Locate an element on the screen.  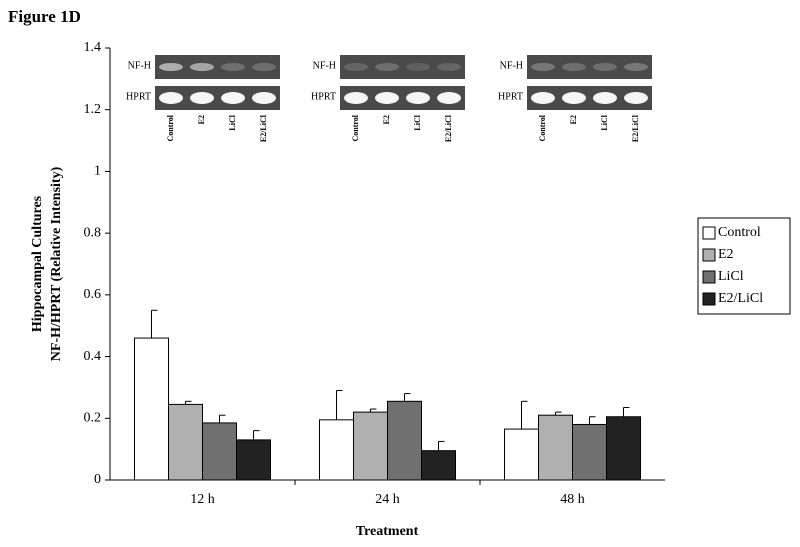
figure-title: Figure 1D is located at coordinates (44, 16).